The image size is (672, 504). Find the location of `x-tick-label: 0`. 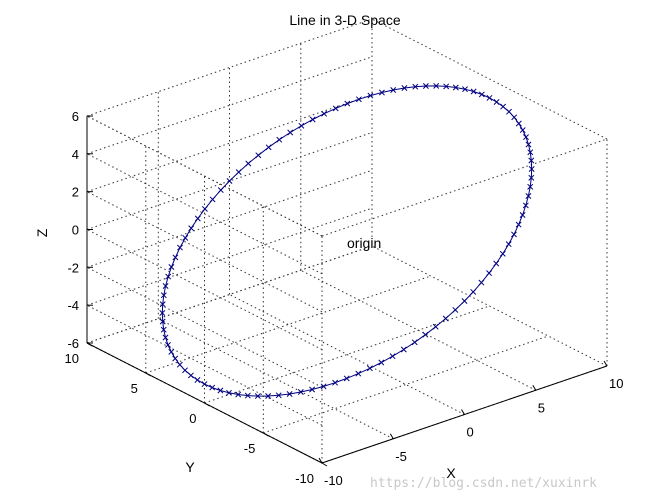

x-tick-label: 0 is located at coordinates (470, 432).